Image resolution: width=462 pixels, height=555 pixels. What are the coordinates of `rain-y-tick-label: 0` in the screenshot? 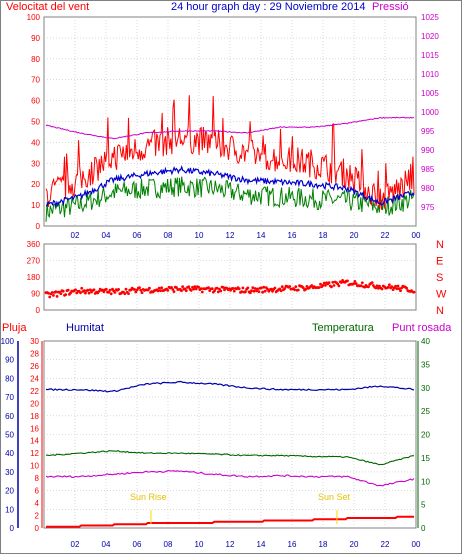 It's located at (37, 528).